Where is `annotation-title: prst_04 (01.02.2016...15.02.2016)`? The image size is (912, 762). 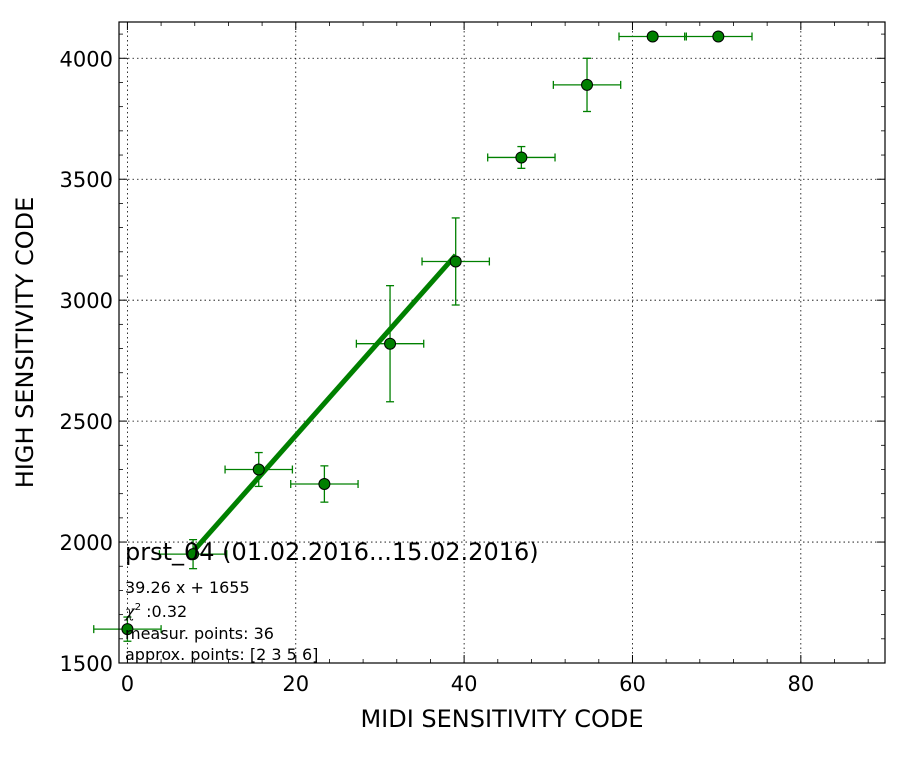
annotation-title: prst_04 (01.02.2016...15.02.2016) is located at coordinates (332, 552).